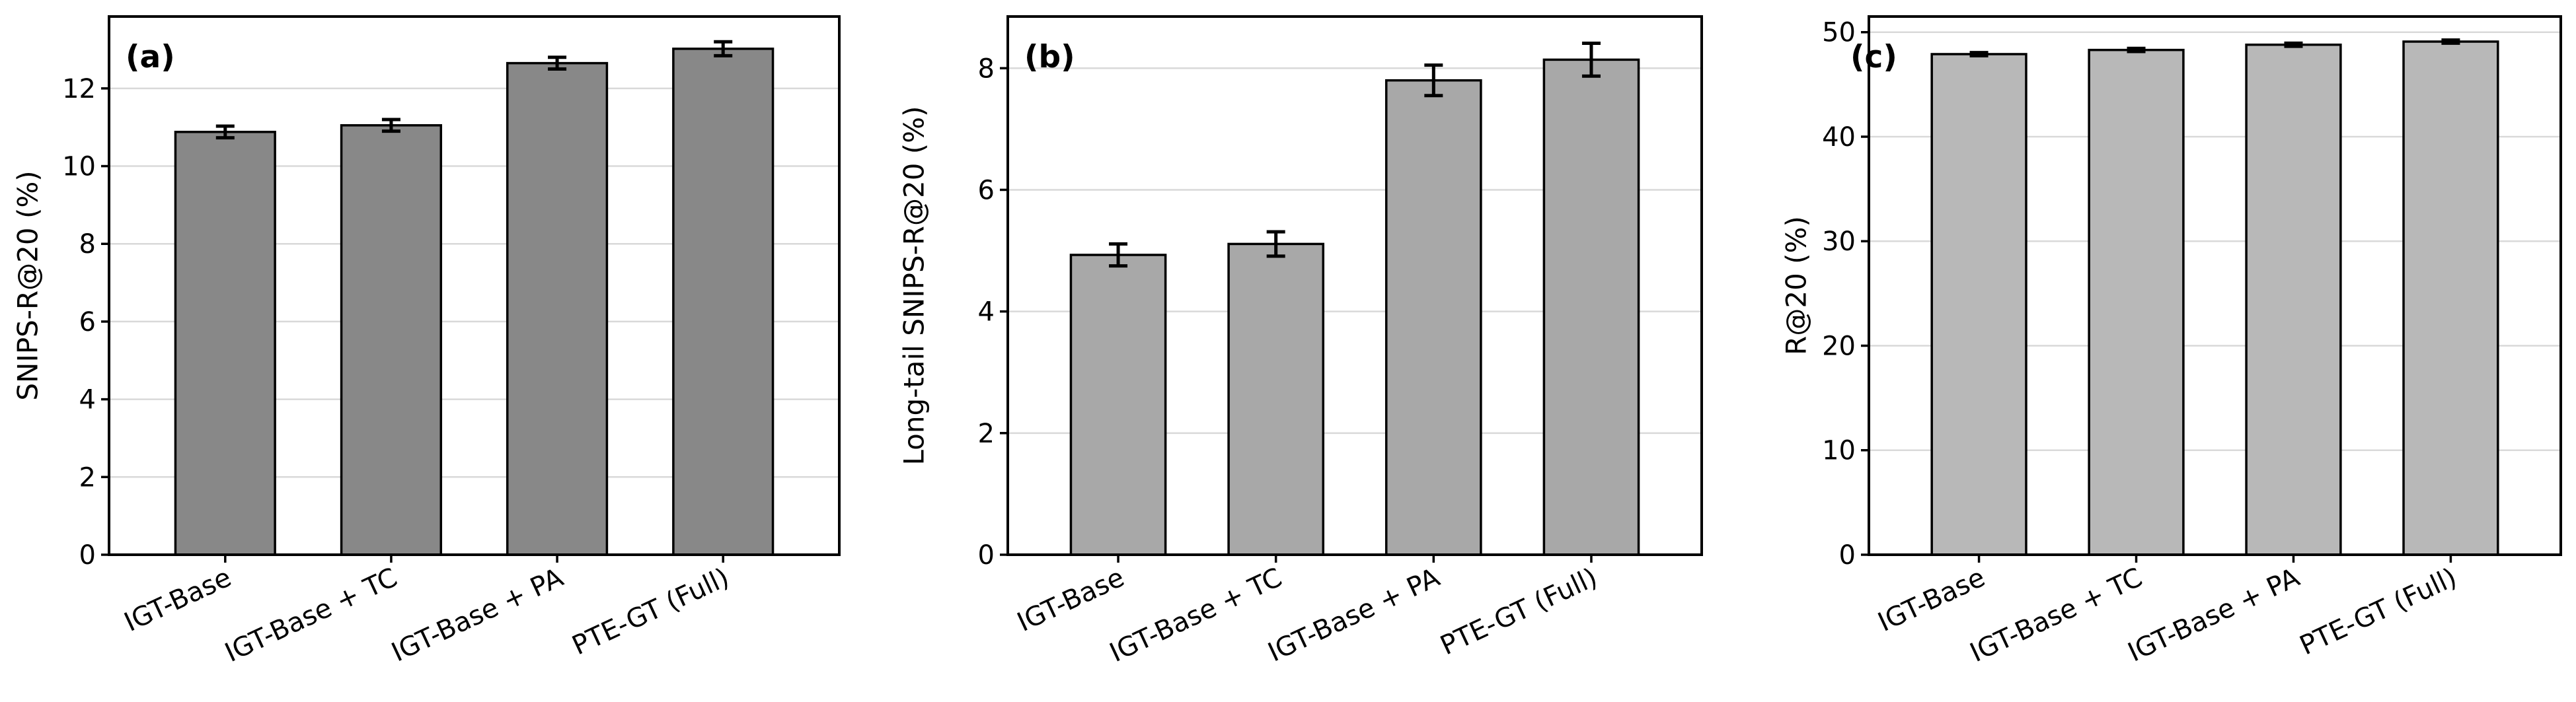  Describe the element at coordinates (1070, 600) in the screenshot. I see `x-tick-label-b: IGT-Base` at that location.